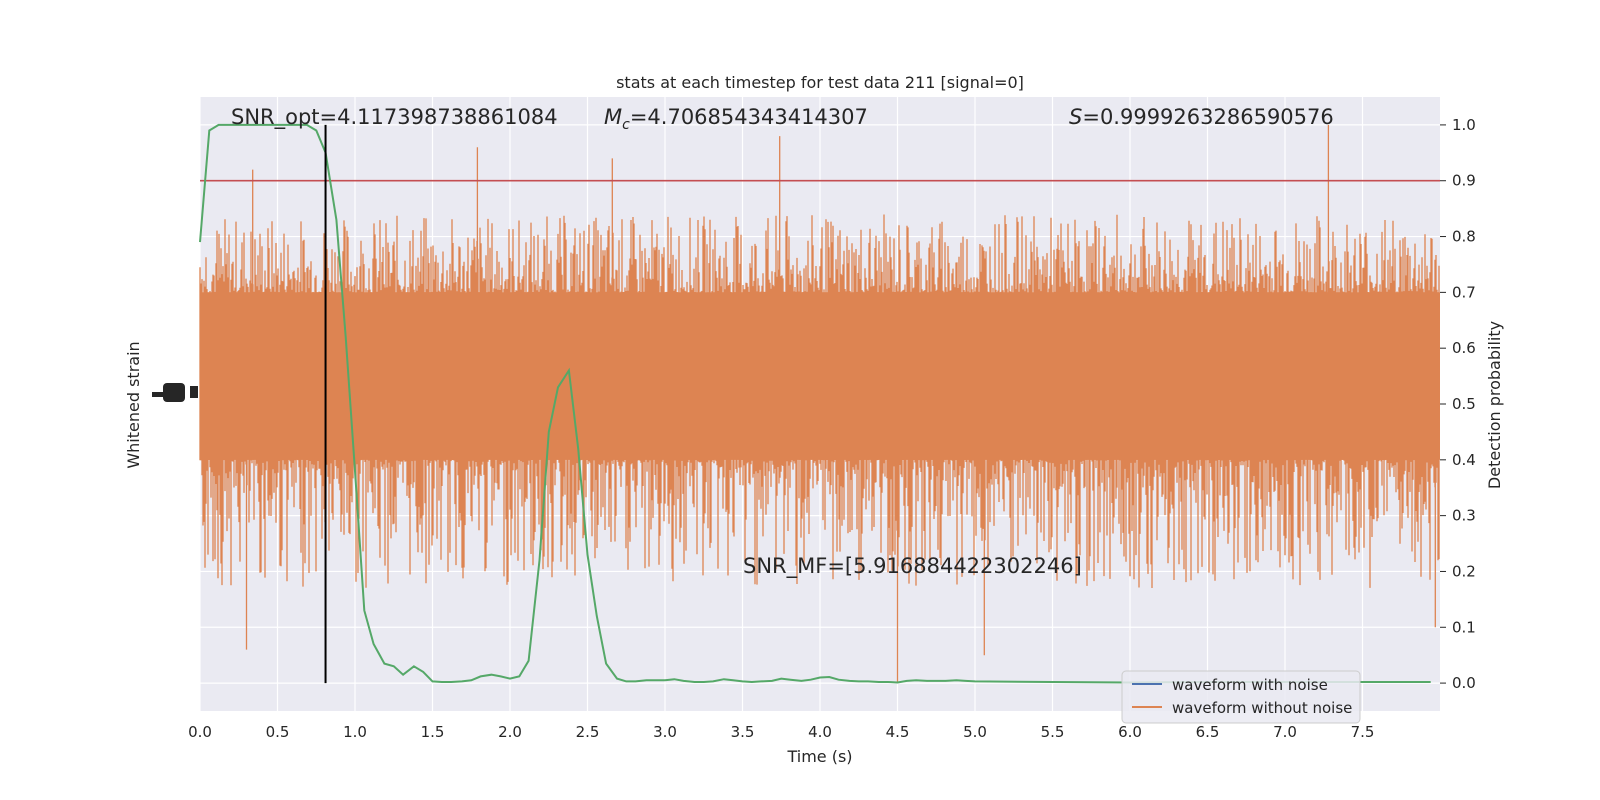 This screenshot has height=800, width=1600. I want to click on y-tick-label: 0.7, so click(1464, 292).